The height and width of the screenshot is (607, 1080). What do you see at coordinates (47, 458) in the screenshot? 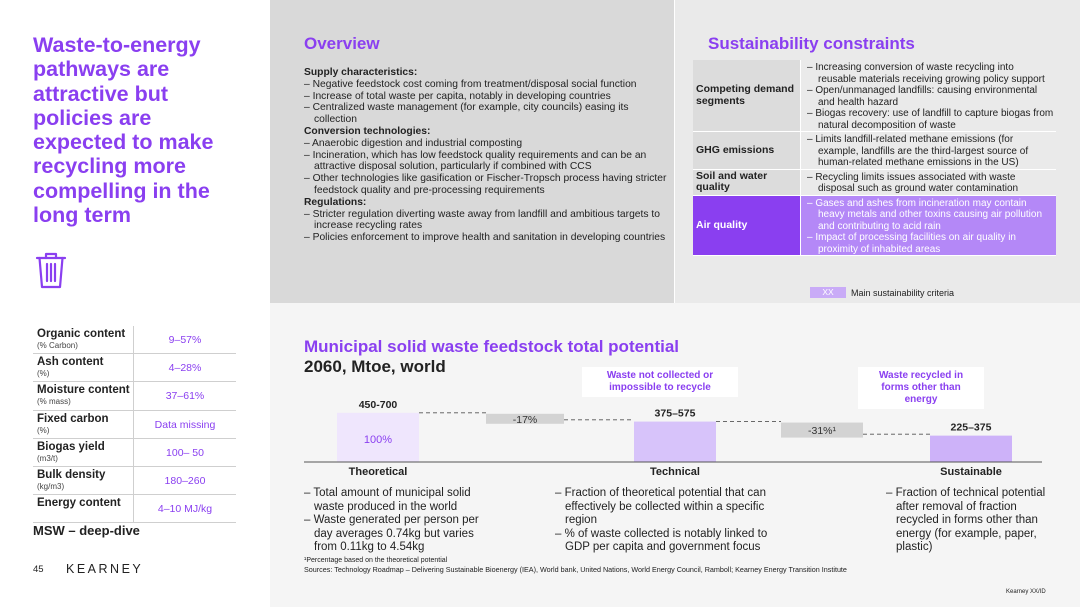
I see `property-unit: (m3/t)` at bounding box center [47, 458].